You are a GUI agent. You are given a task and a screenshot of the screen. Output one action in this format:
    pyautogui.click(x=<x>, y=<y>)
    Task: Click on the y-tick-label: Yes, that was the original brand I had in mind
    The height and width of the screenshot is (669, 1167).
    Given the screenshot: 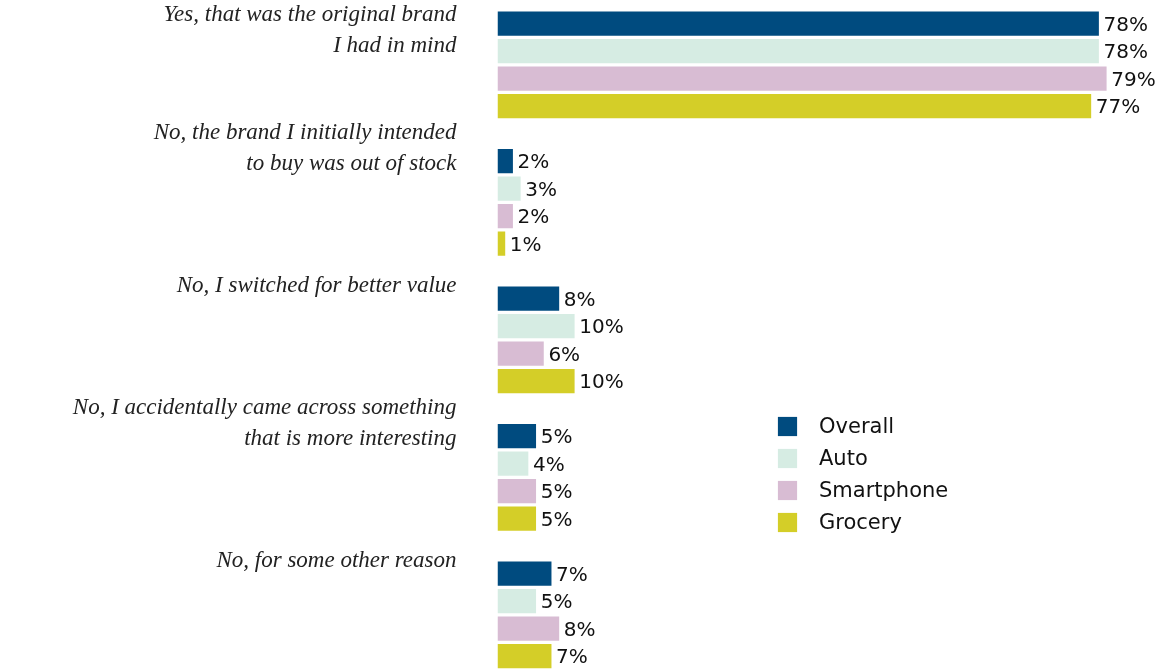 What is the action you would take?
    pyautogui.click(x=310, y=28)
    